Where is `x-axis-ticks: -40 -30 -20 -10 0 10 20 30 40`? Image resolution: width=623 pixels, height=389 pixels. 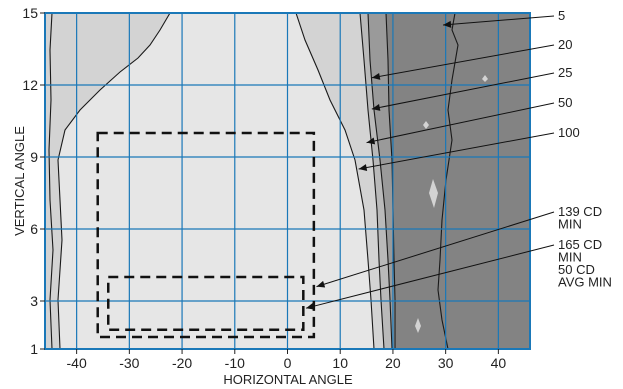 x-axis-ticks: -40 -30 -20 -10 0 10 20 30 40 is located at coordinates (287, 360).